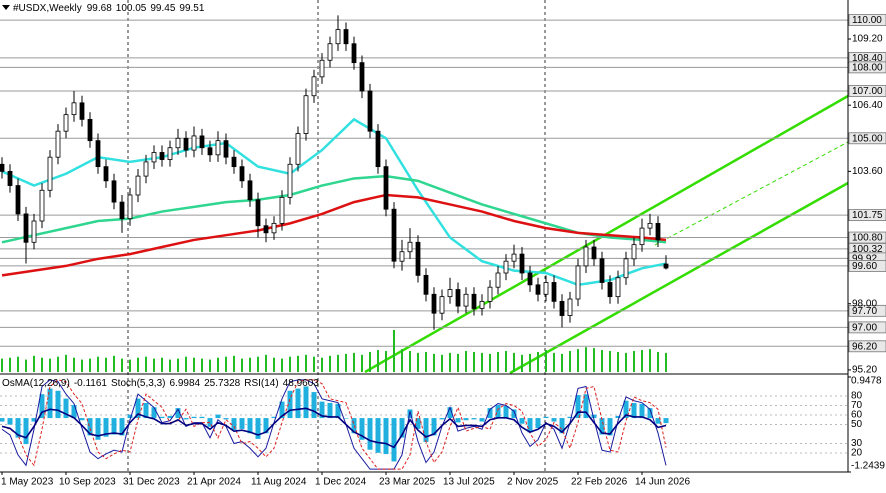 Image resolution: width=886 pixels, height=493 pixels. Describe the element at coordinates (864, 258) in the screenshot. I see `y-tick-label: 99.92` at that location.